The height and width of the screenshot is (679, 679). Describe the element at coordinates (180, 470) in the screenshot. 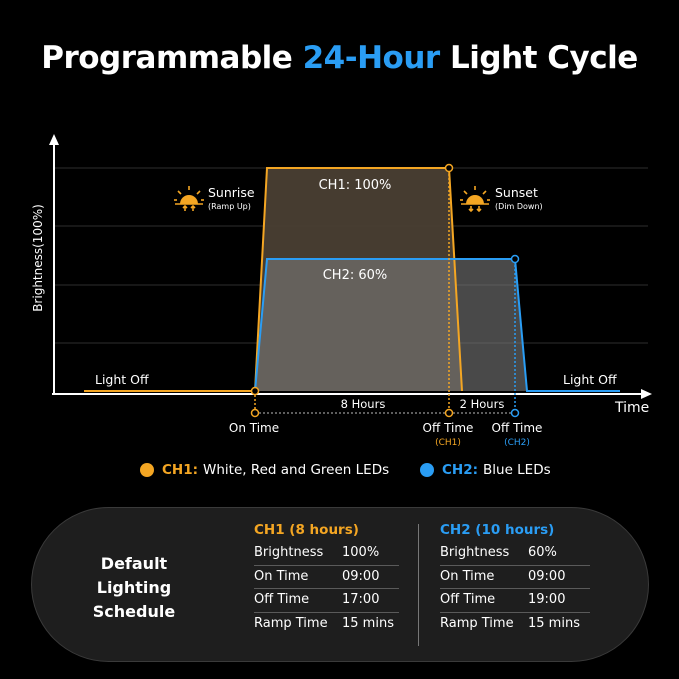

I see `ch1-legend-key: CH1:` at that location.